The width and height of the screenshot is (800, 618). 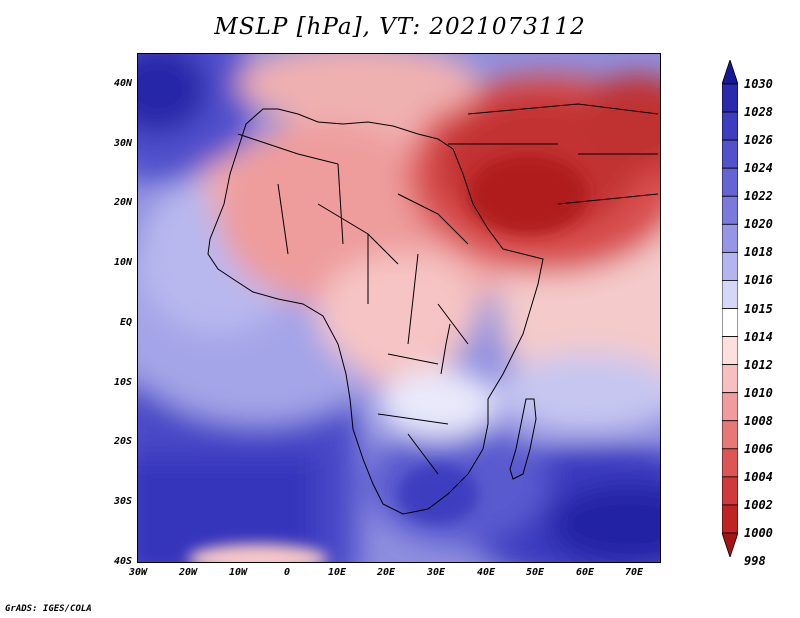 I want to click on colorbar-label: 1002, so click(x=758, y=504).